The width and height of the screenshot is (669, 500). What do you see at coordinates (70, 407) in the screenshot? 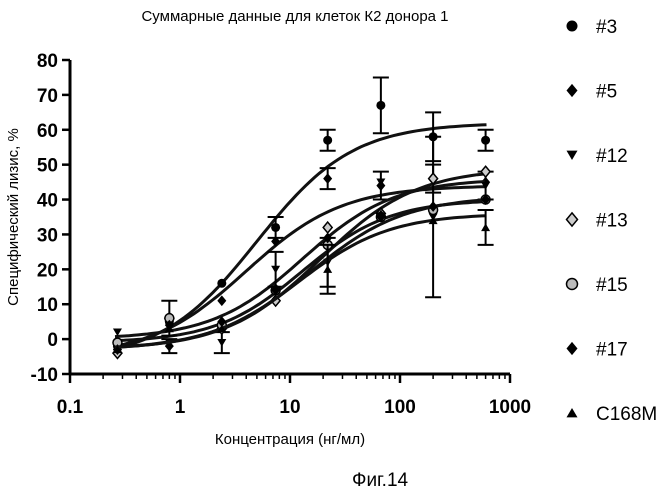
I see `x-tick-label: 0.1` at bounding box center [70, 407].